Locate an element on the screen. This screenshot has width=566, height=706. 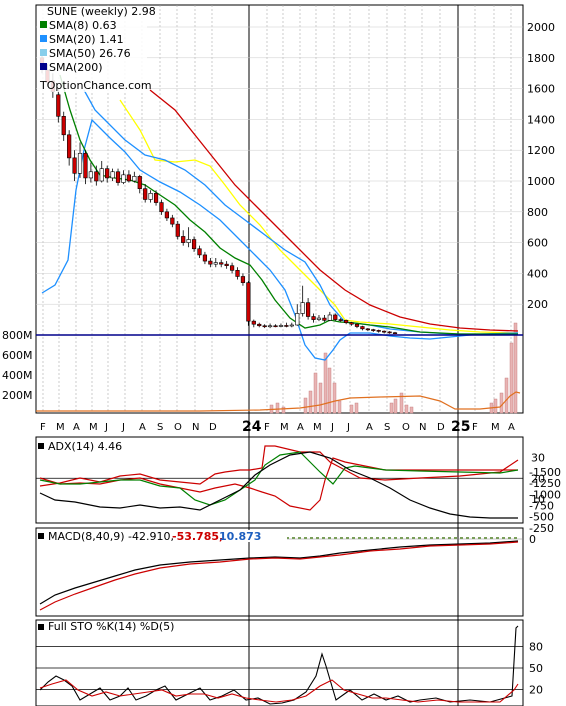
volume-tick-label: 400M is located at coordinates (17, 375).